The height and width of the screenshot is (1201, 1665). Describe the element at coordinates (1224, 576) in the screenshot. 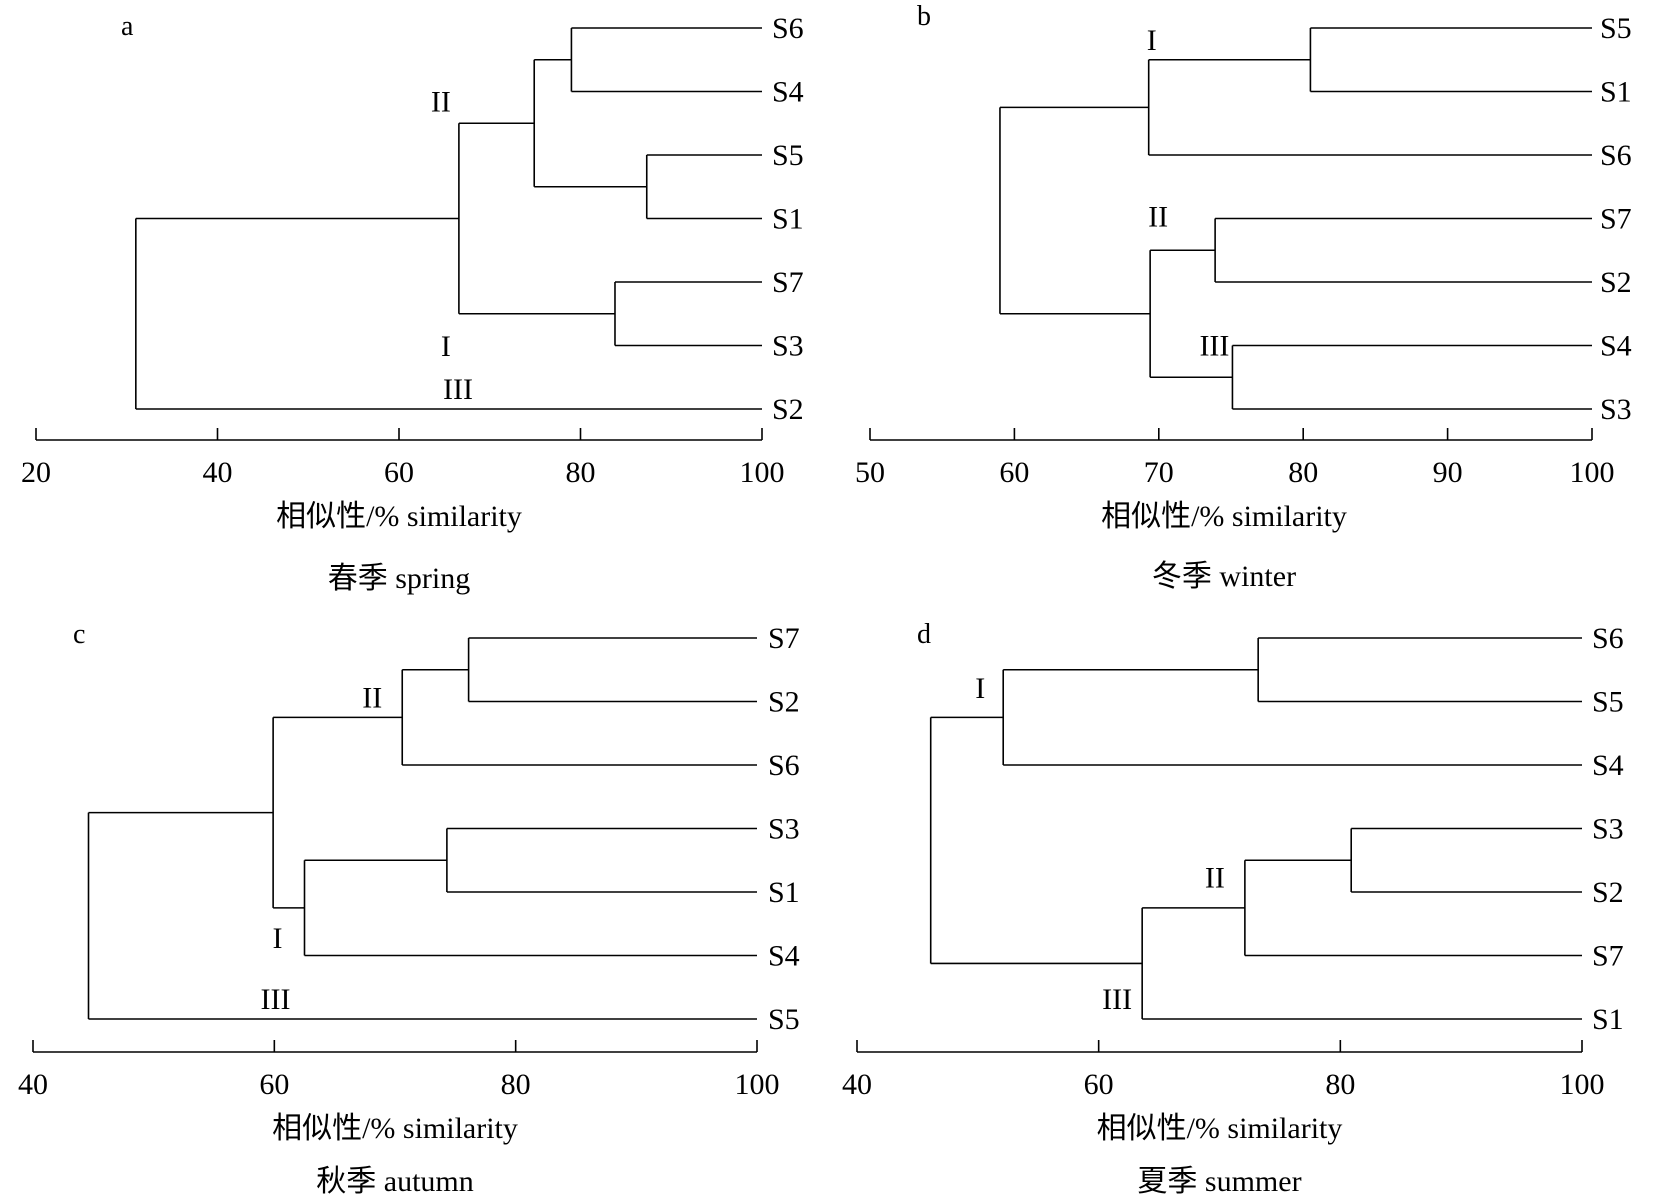

I see `season-caption: 冬季 winter` at that location.